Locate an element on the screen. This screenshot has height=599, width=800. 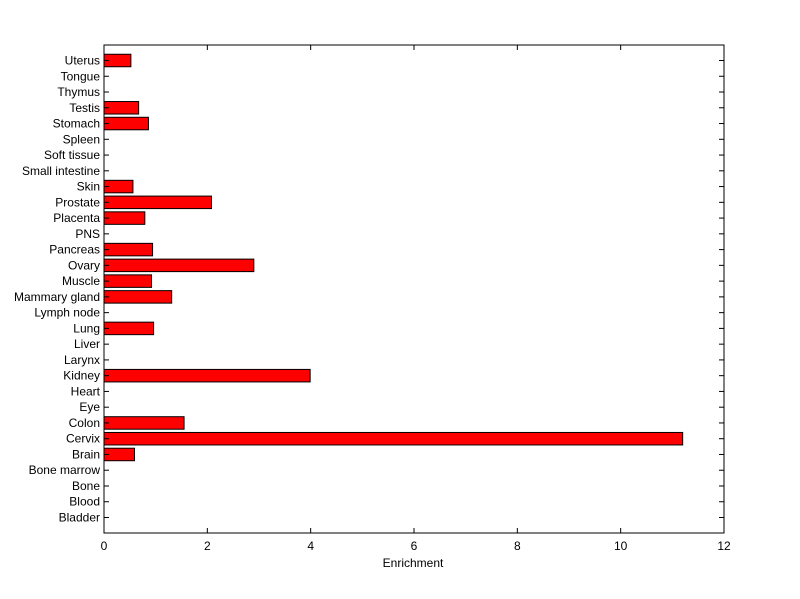
y-tick-label: Bone marrow is located at coordinates (65, 470).